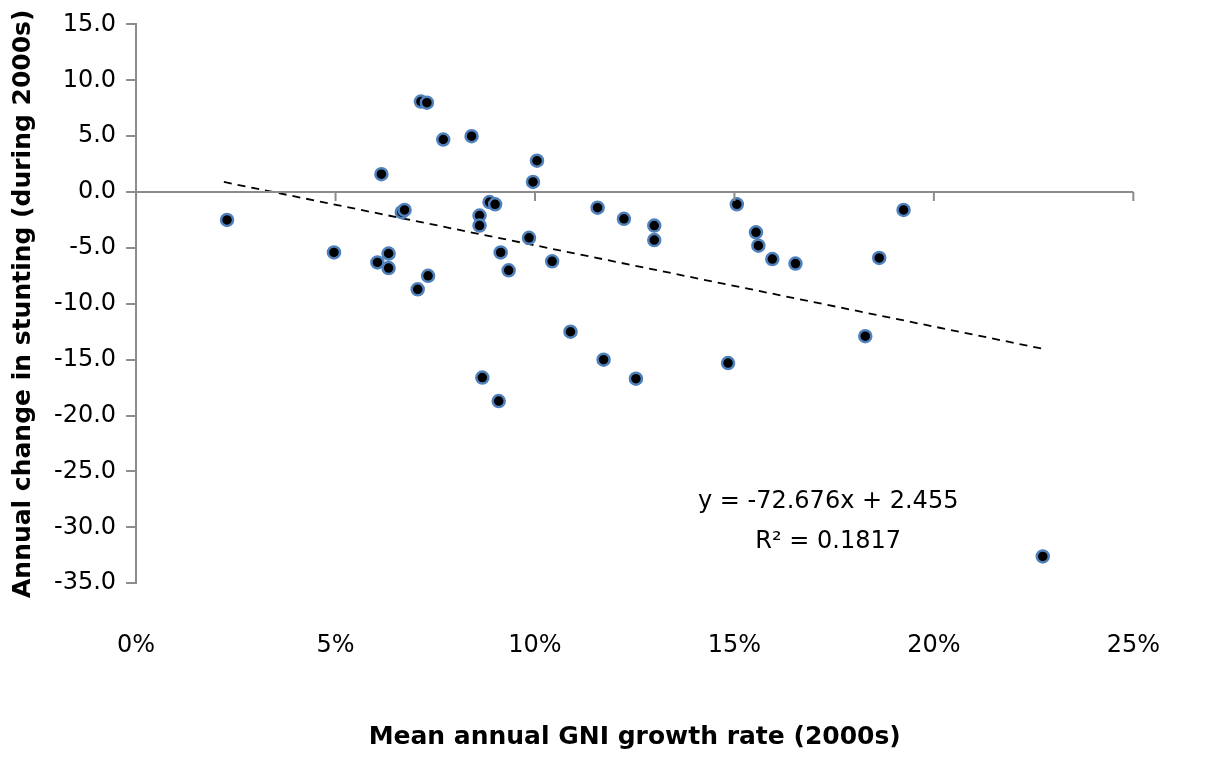 Image resolution: width=1208 pixels, height=760 pixels. What do you see at coordinates (85, 525) in the screenshot?
I see `y-tick-label: -30.0` at bounding box center [85, 525].